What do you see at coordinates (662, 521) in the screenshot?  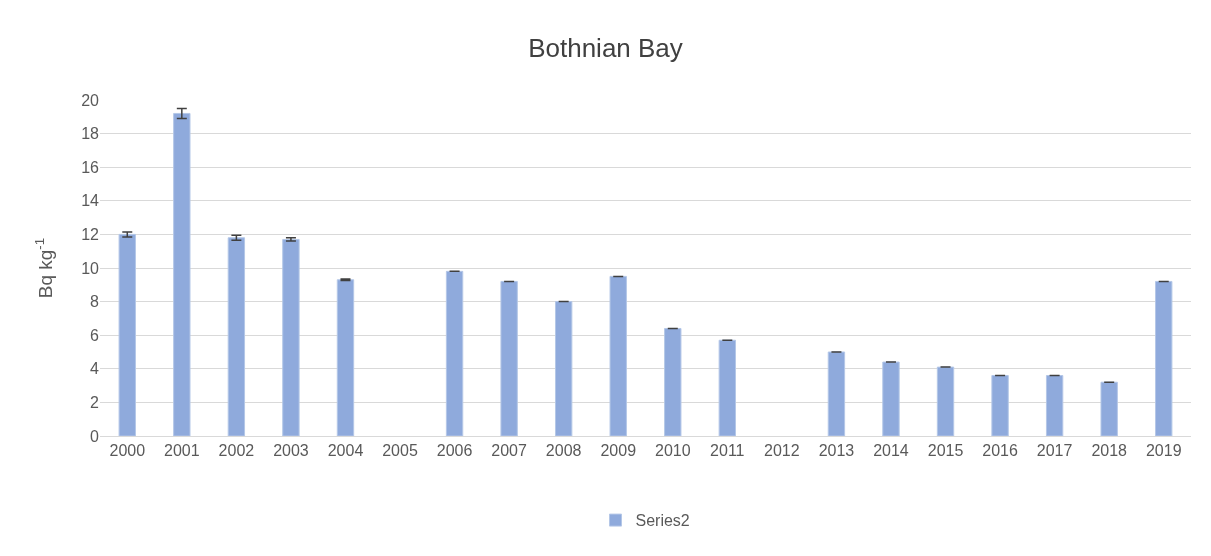 I see `legend-label: Series2` at bounding box center [662, 521].